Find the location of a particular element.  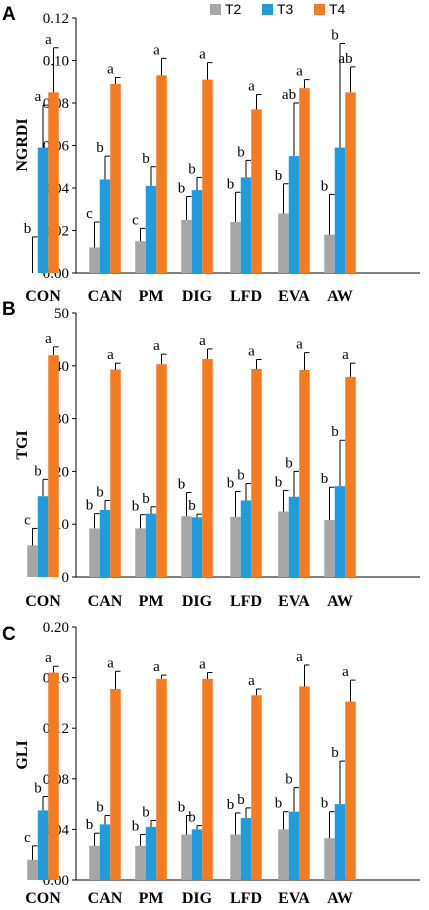

y-tick-label: 0.12 is located at coordinates (56, 19).